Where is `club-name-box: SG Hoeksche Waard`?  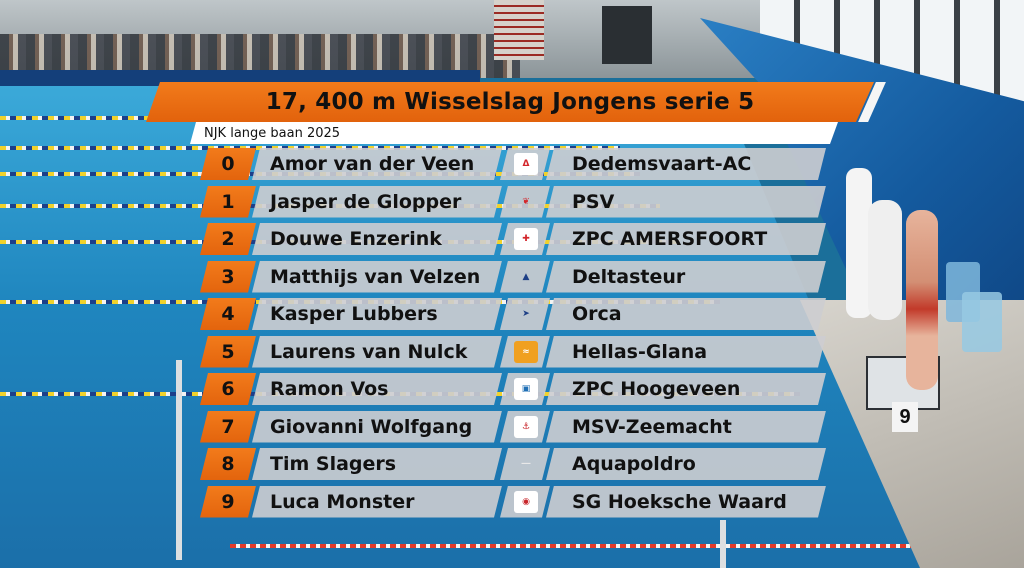 club-name-box: SG Hoeksche Waard is located at coordinates (686, 502).